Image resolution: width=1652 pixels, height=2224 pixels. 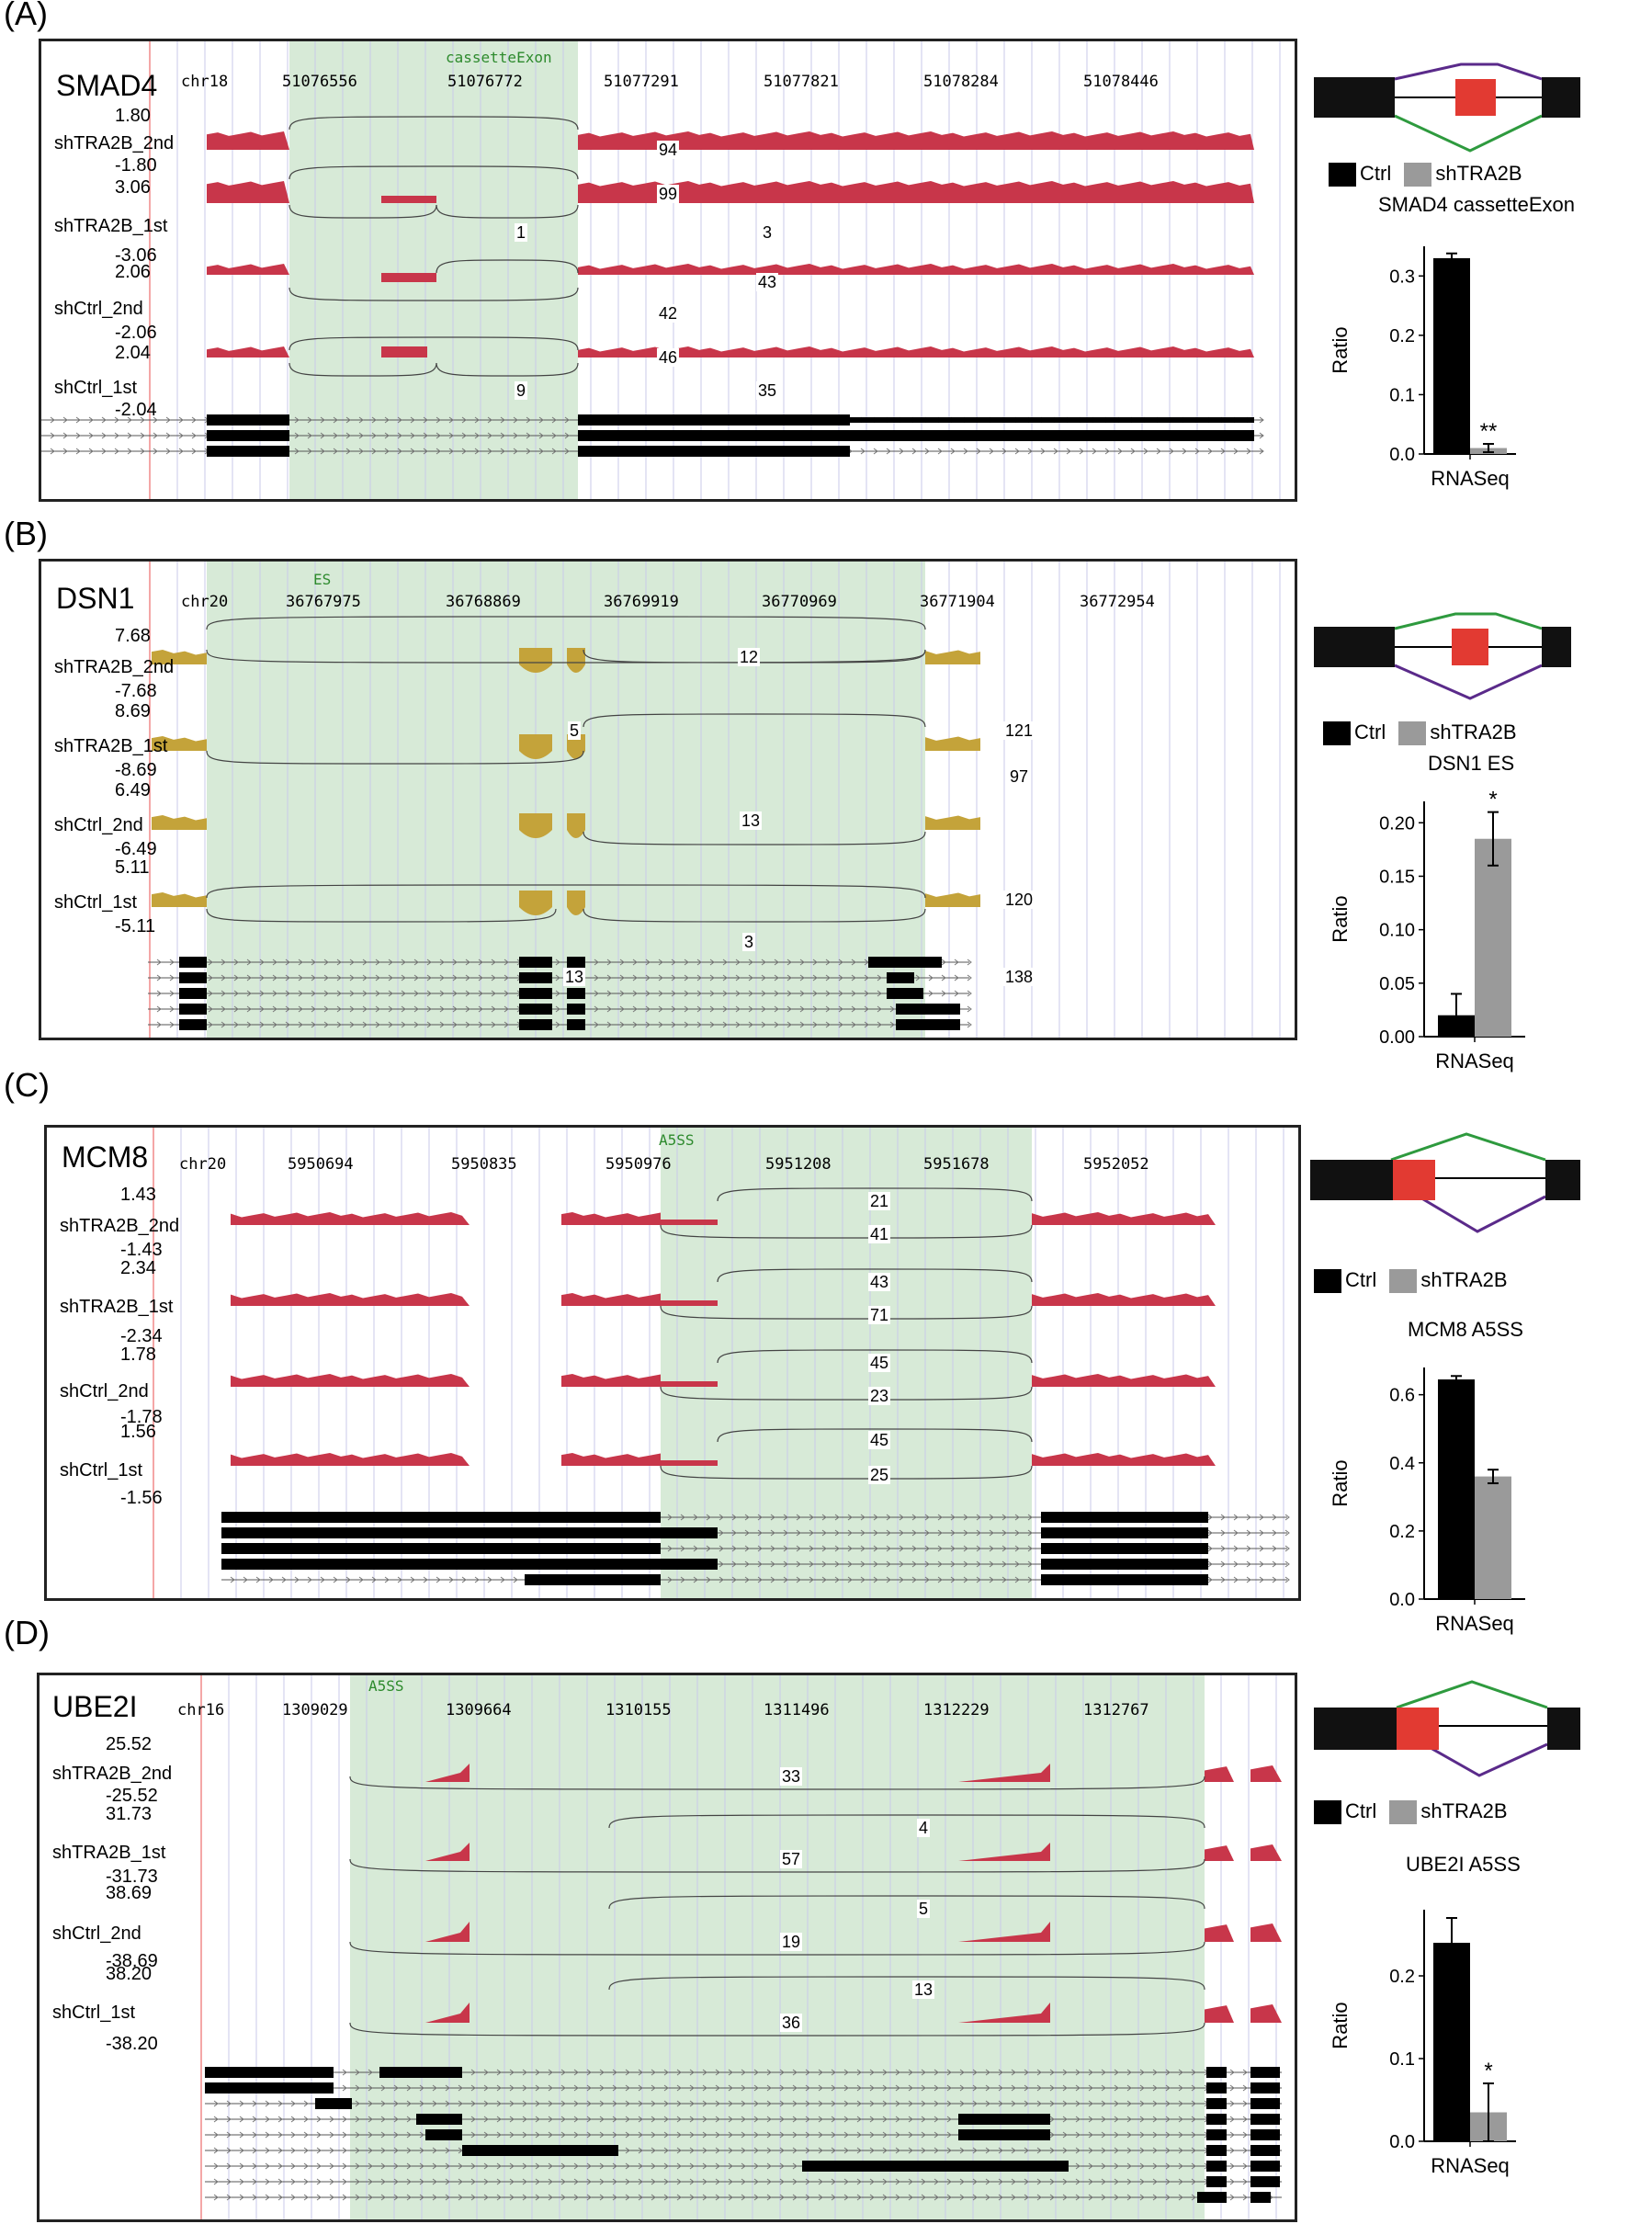 I want to click on track-name: shCtrl_2nd, so click(x=98, y=309).